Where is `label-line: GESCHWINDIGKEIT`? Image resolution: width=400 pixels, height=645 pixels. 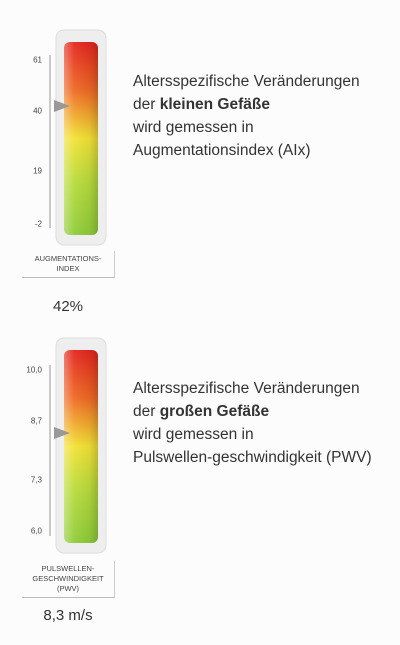
label-line: GESCHWINDIGKEIT is located at coordinates (68, 578).